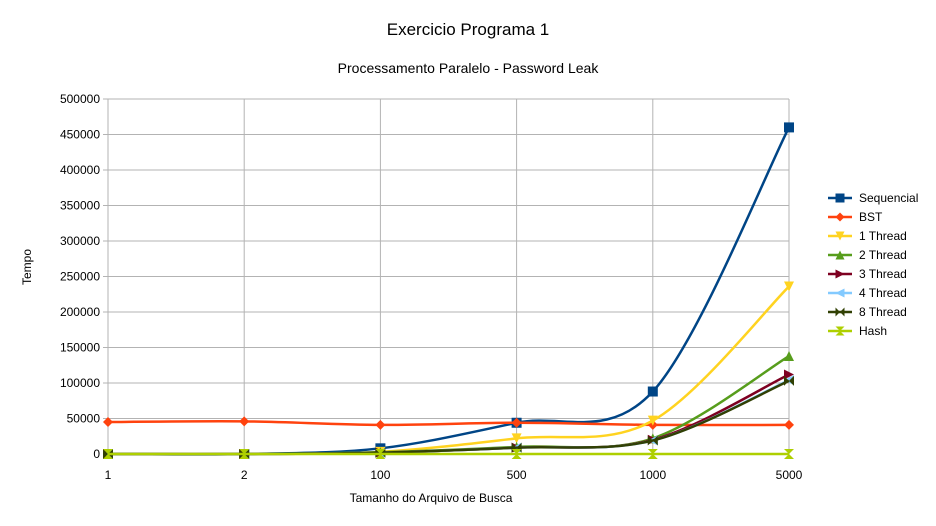 This screenshot has width=936, height=526. I want to click on y-tick-label: 300000, so click(80, 241).